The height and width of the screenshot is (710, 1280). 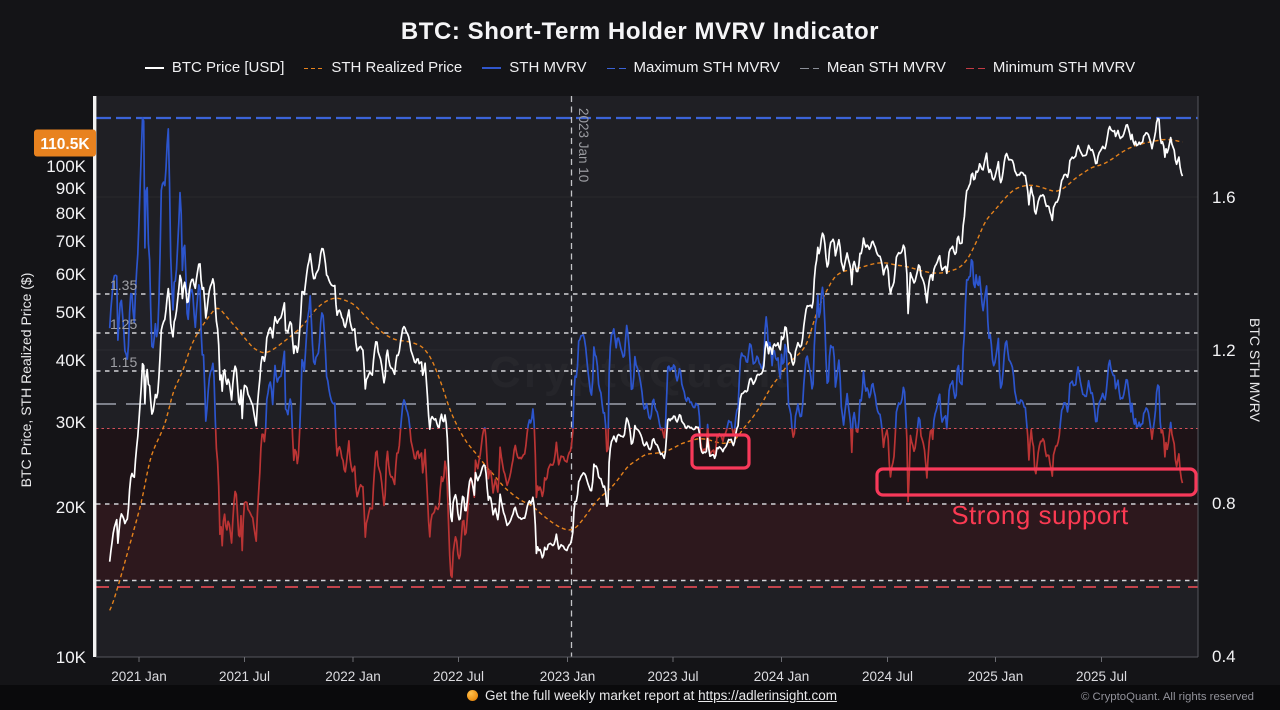 I want to click on svg-text: 2022 Jan, so click(x=353, y=676).